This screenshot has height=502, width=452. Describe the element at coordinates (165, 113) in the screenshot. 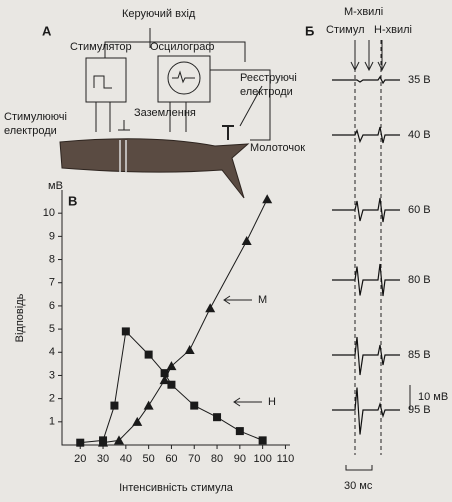

I see `label: Заземлення` at that location.